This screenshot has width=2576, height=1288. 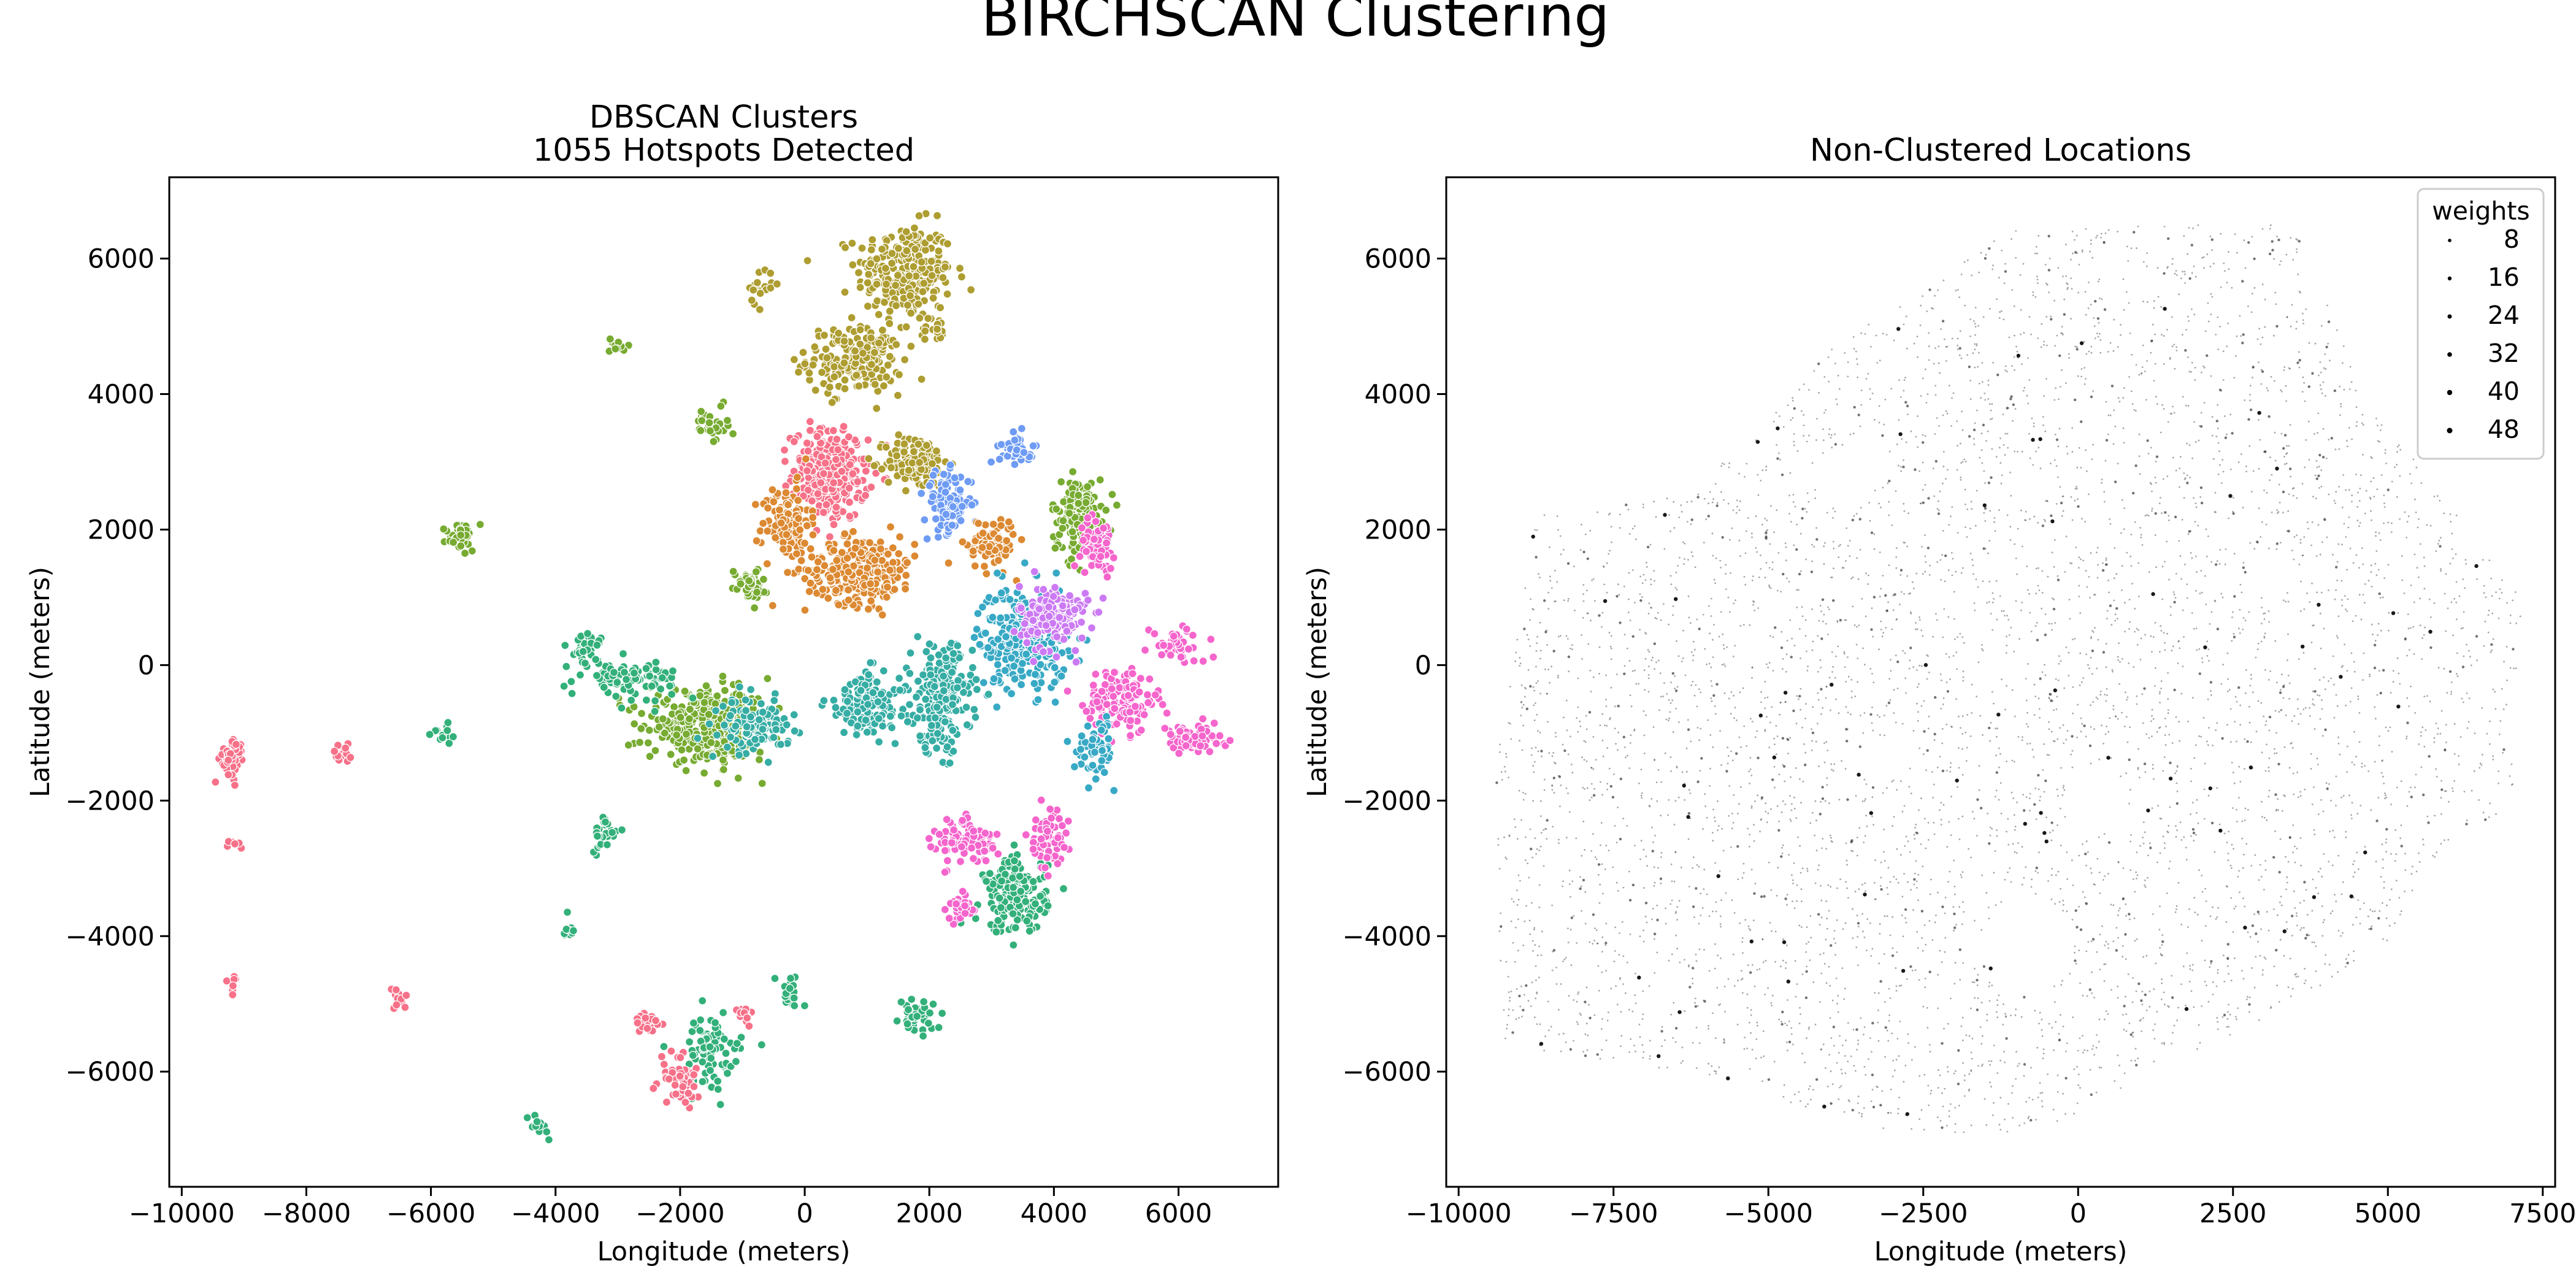 What do you see at coordinates (928, 1213) in the screenshot?
I see `ax0-xtick-label: 2000` at bounding box center [928, 1213].